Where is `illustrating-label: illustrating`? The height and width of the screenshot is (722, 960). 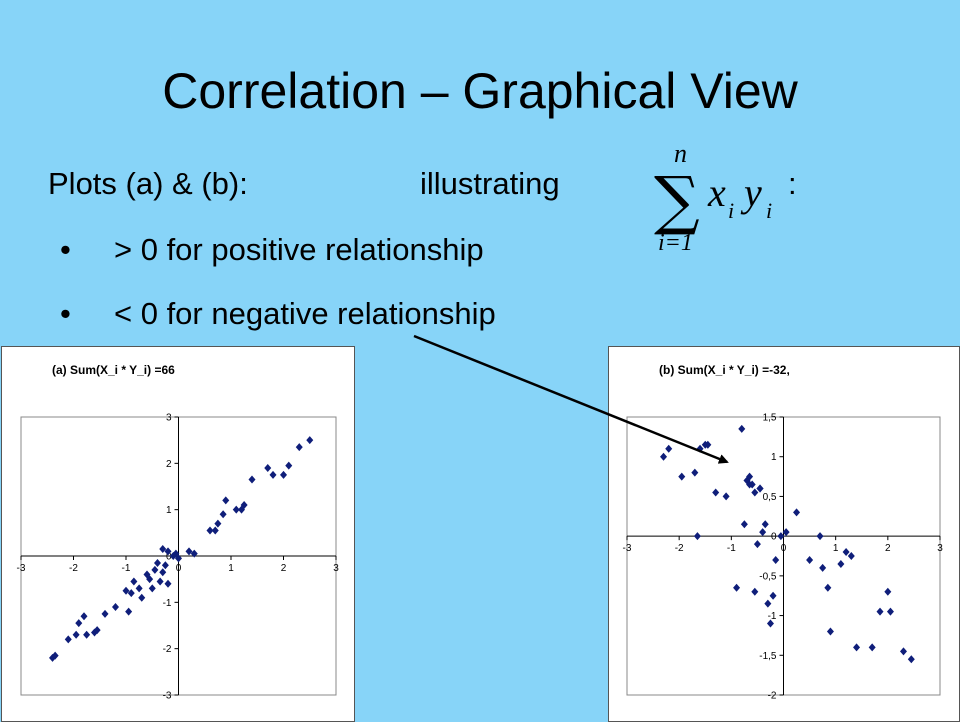
illustrating-label: illustrating is located at coordinates (490, 183).